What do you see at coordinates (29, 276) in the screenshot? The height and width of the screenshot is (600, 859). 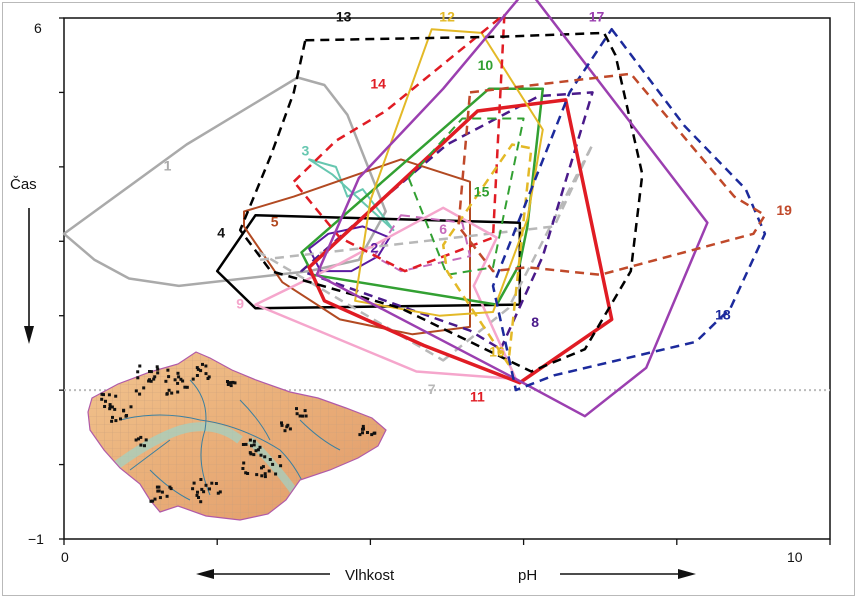 I see `y-axis-arrow` at bounding box center [29, 276].